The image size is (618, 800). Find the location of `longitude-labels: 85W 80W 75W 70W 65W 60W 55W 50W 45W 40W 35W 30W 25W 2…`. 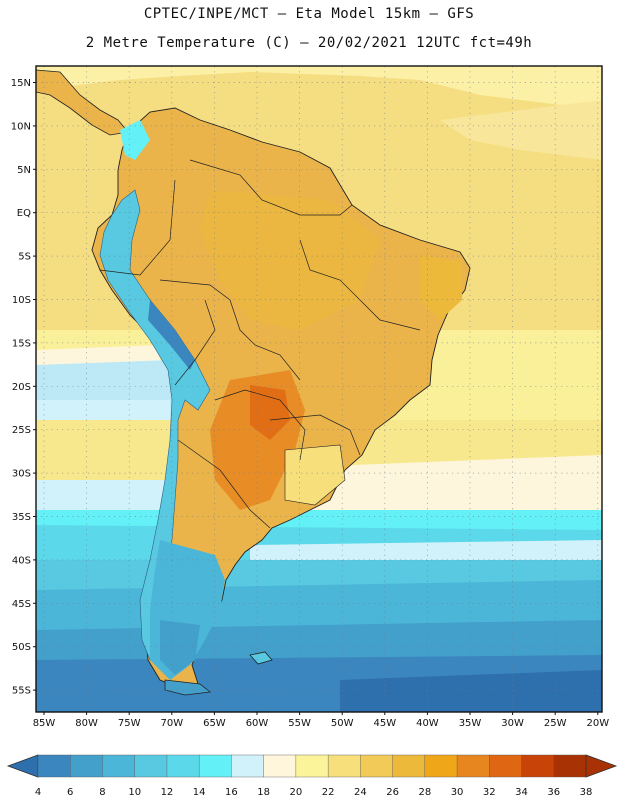

longitude-labels: 85W 80W 75W 70W 65W 60W 55W 50W 45W 40W 35W 30W 25W 2… is located at coordinates (321, 720).